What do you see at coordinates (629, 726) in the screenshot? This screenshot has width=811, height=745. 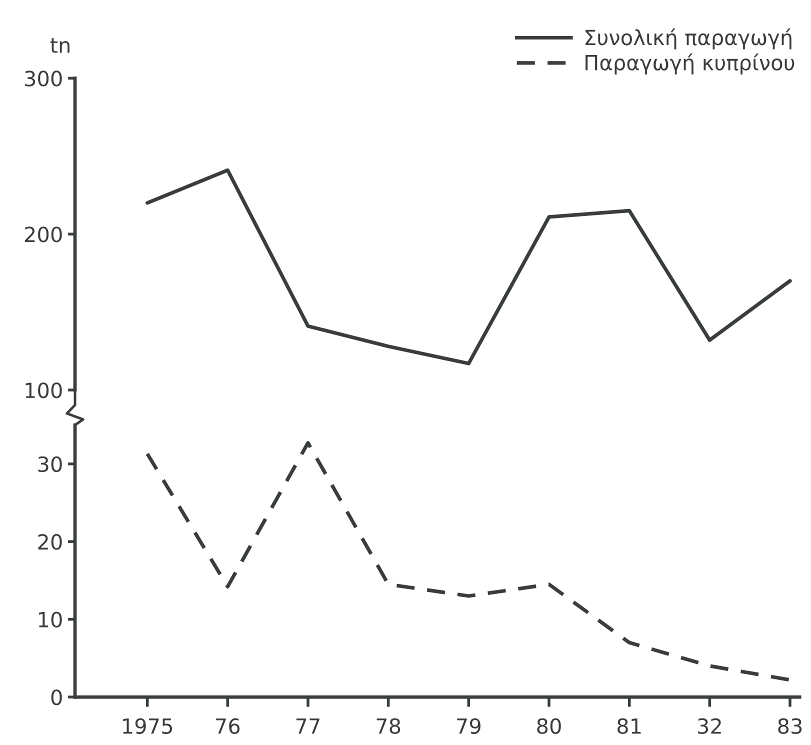 I see `x-tick-label: 81` at bounding box center [629, 726].